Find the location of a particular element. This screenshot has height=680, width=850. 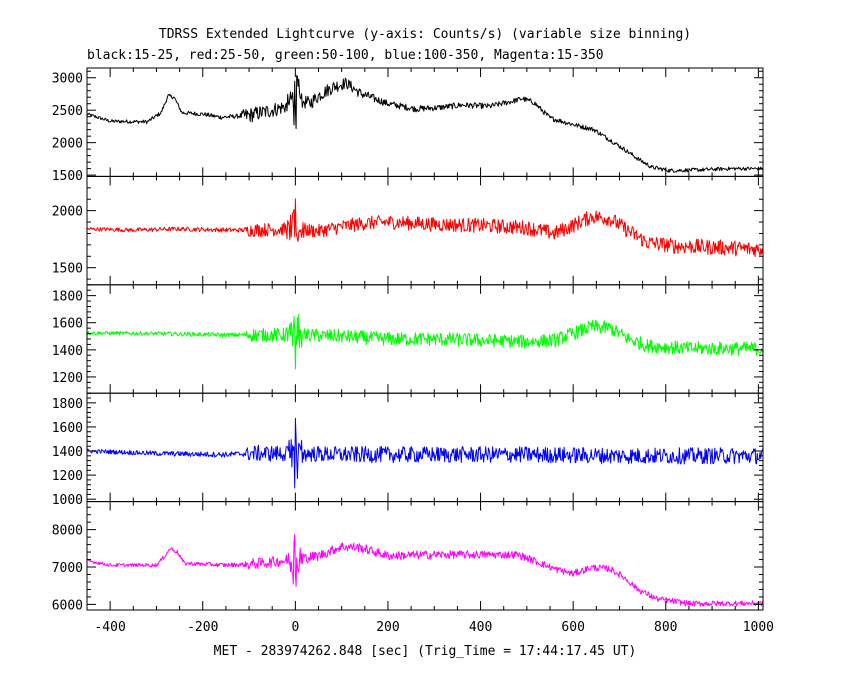

y-tick-label-0-2: 2500 is located at coordinates (67, 111).